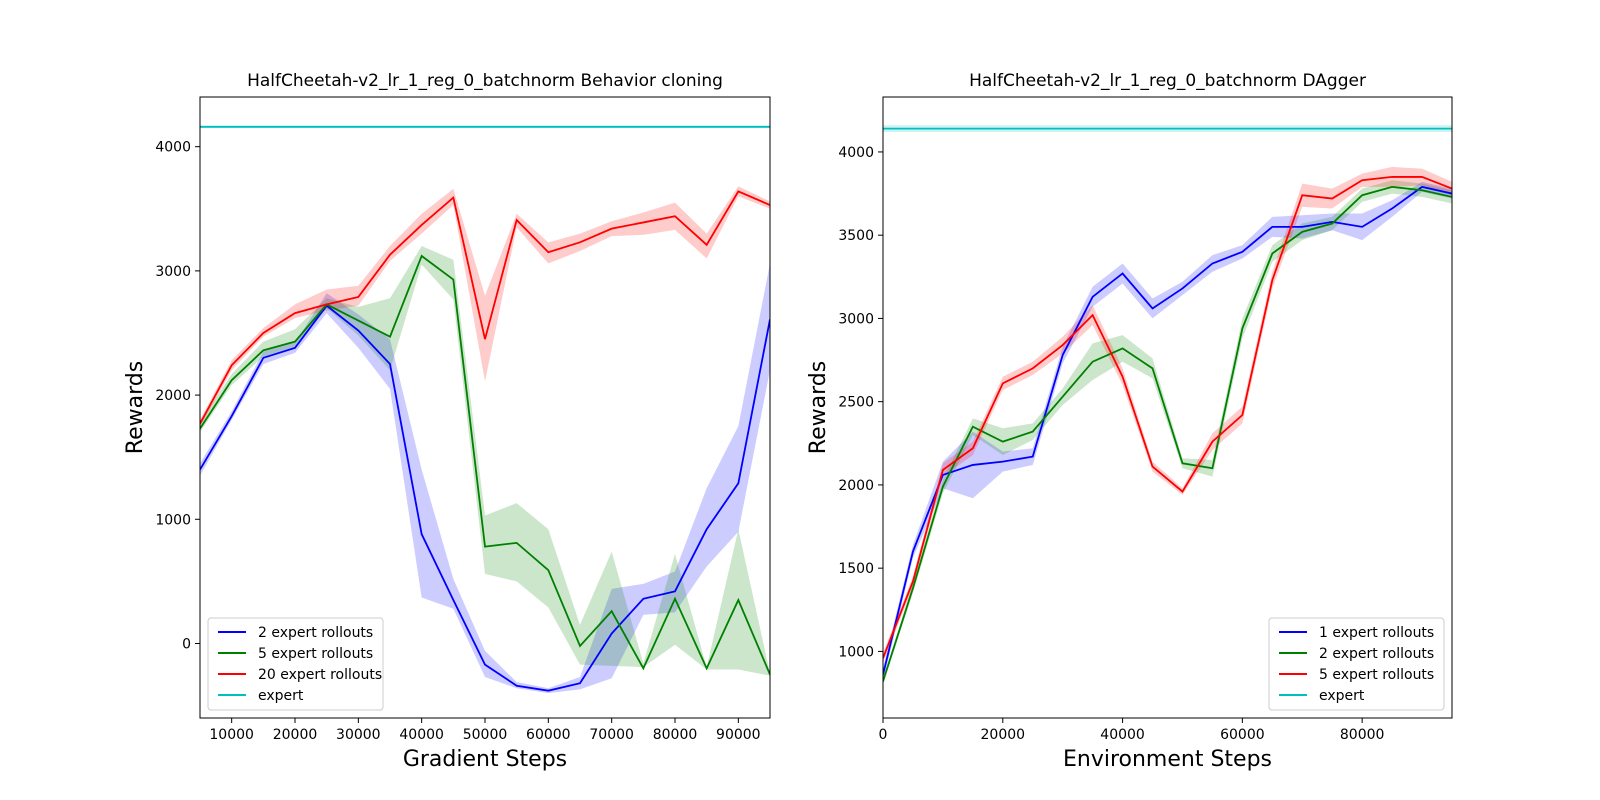  Describe the element at coordinates (485, 759) in the screenshot. I see `x-axis-label: Gradient Steps` at that location.